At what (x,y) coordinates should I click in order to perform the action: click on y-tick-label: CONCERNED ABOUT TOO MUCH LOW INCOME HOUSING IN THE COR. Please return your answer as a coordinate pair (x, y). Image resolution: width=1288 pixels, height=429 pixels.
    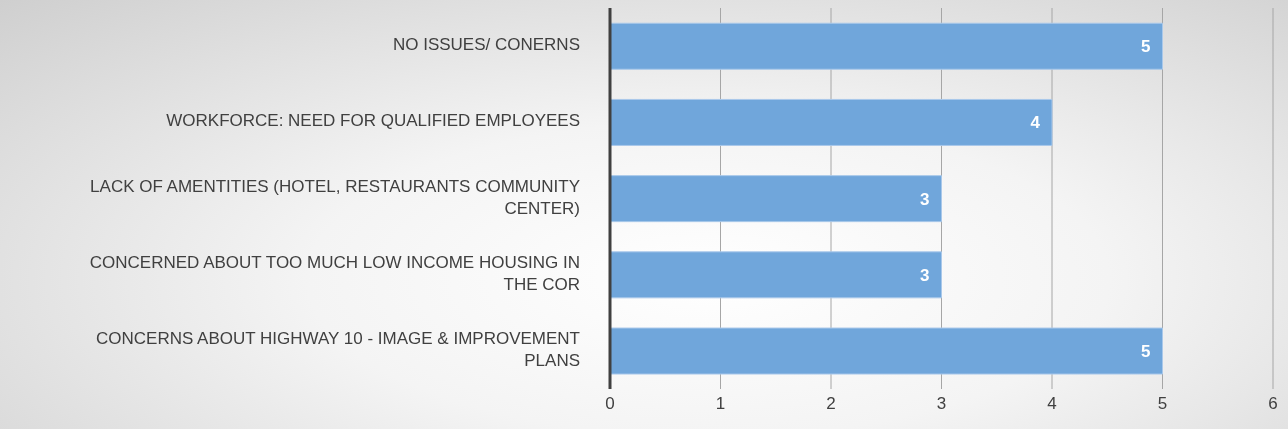
    Looking at the image, I should click on (334, 274).